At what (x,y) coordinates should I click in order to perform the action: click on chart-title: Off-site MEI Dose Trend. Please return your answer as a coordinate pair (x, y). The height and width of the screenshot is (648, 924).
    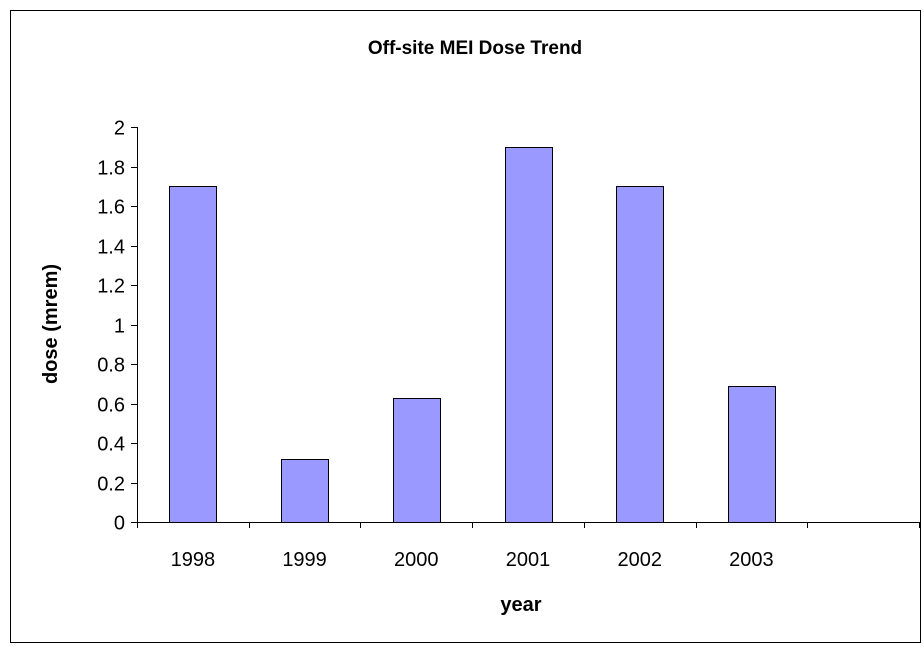
    Looking at the image, I should click on (475, 48).